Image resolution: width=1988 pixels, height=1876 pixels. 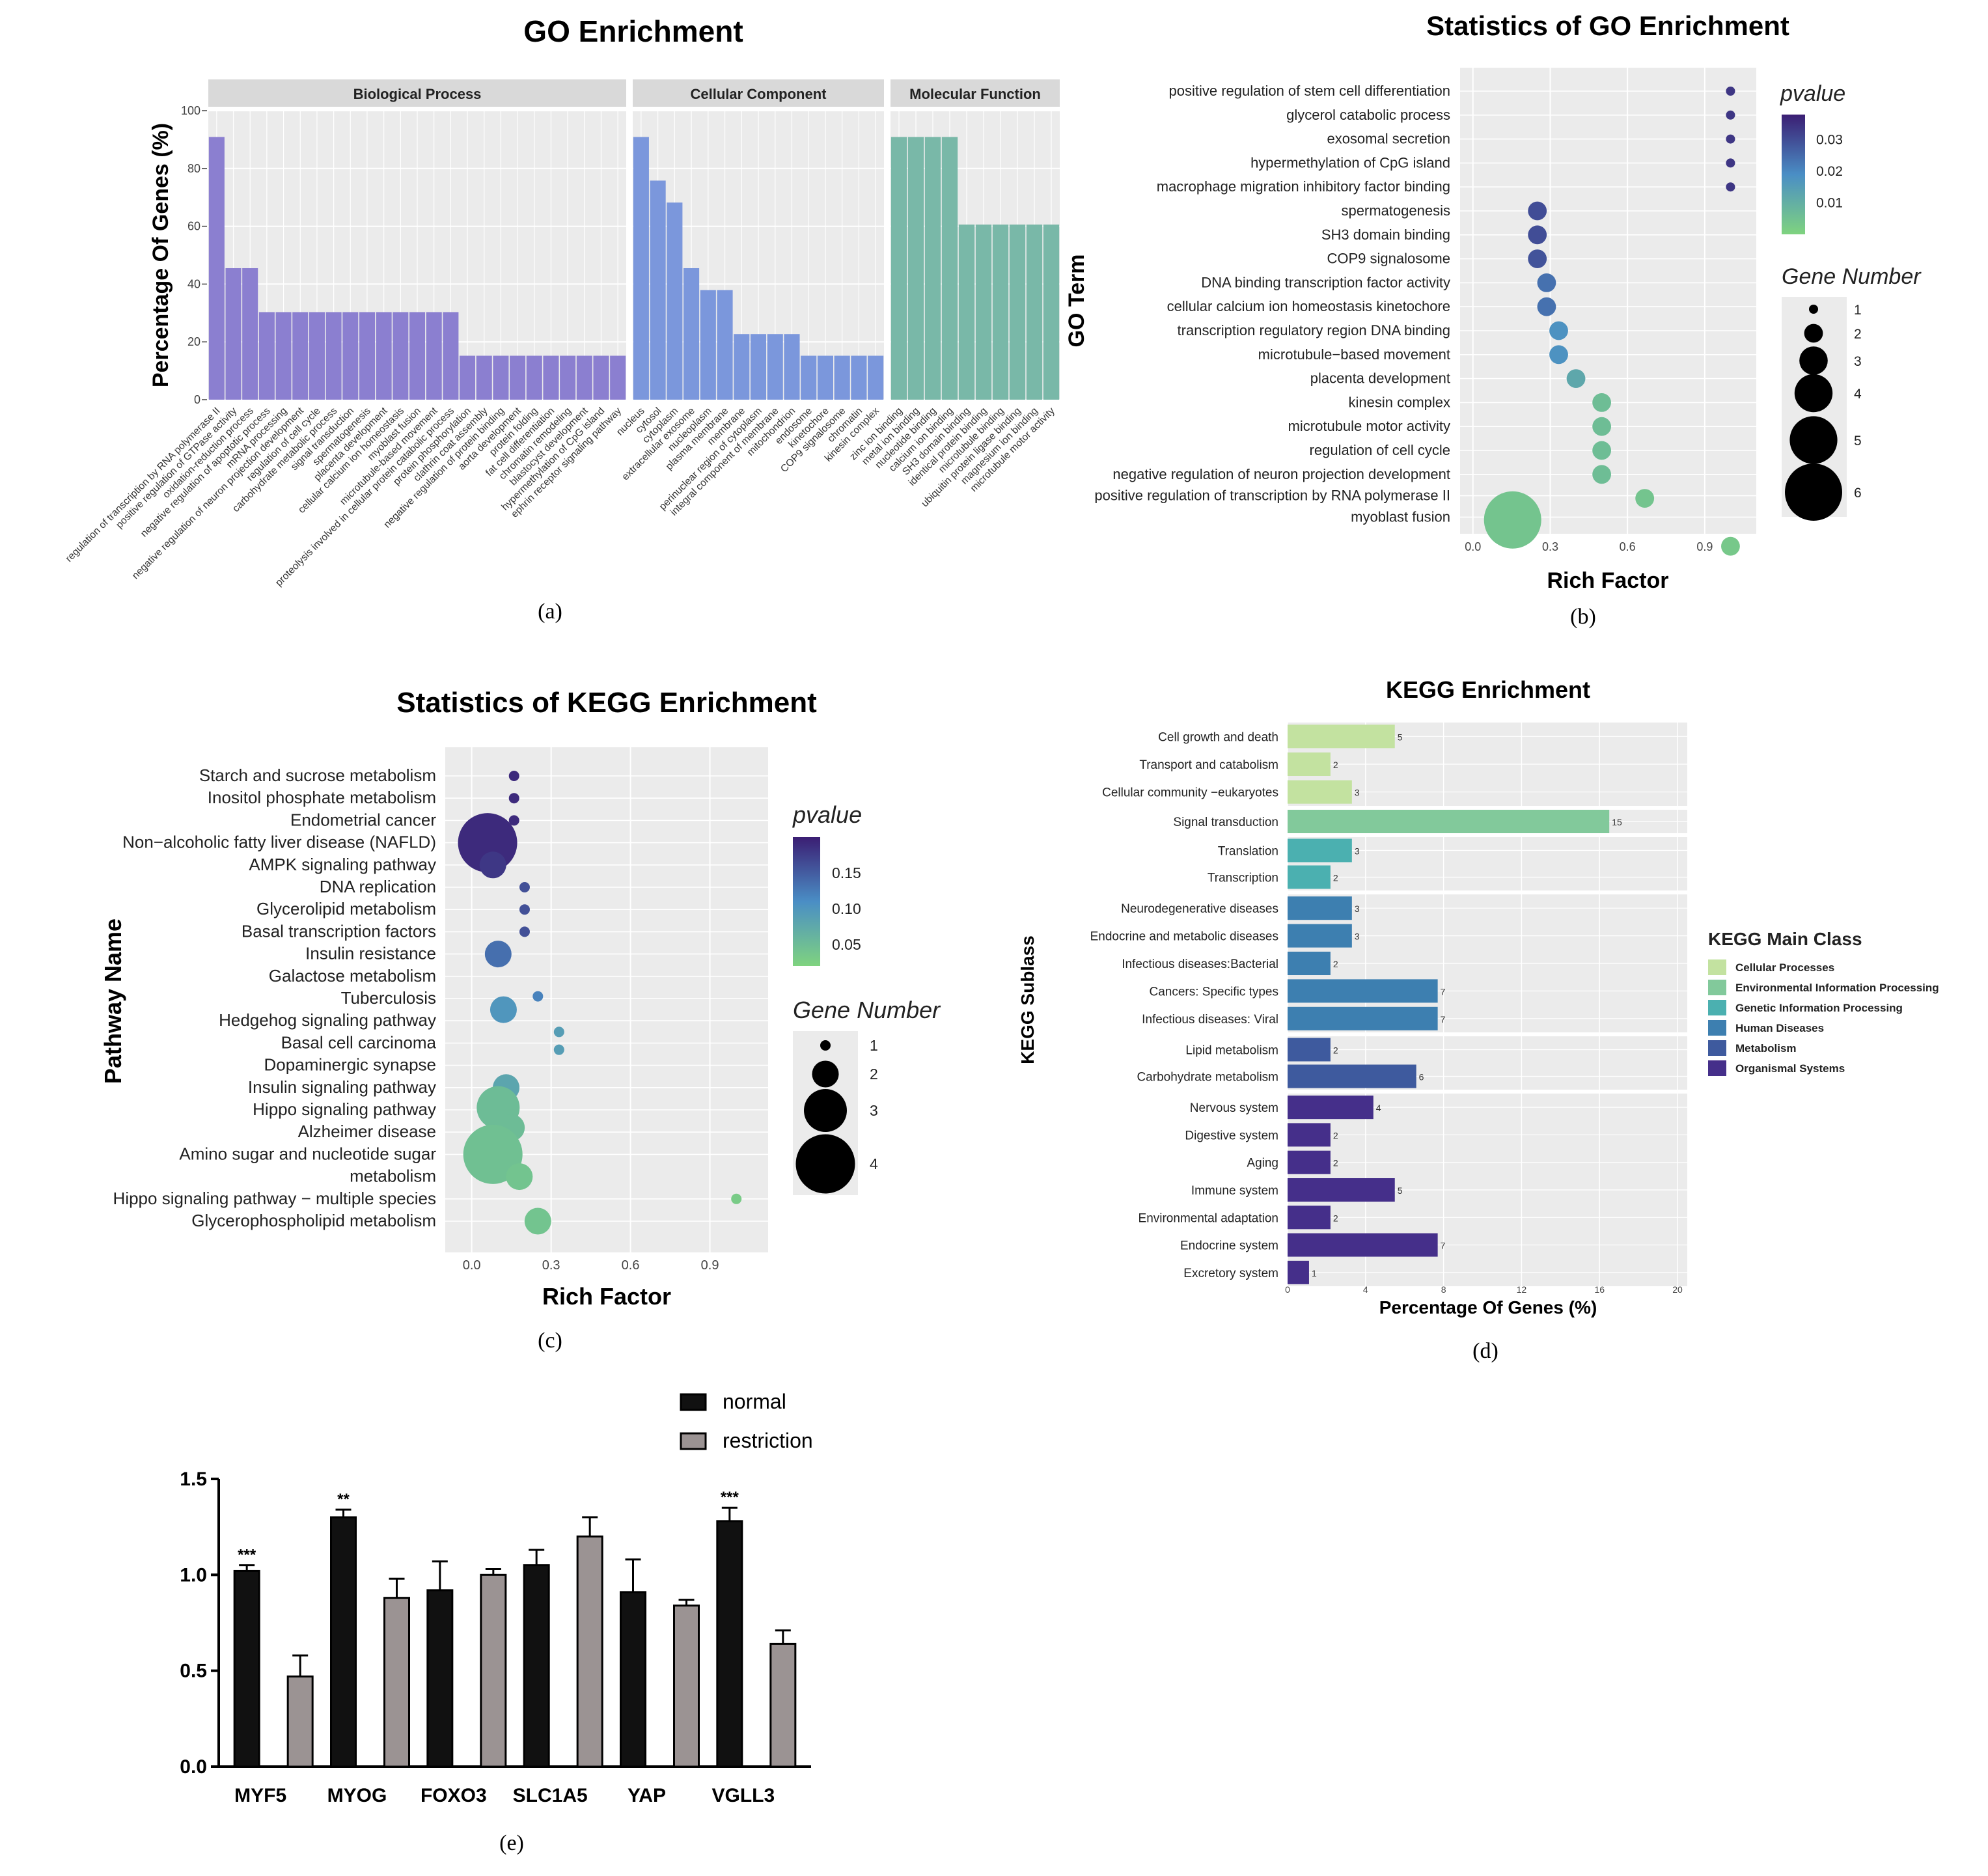 I want to click on facet-strip-label: Molecular Function, so click(x=975, y=94).